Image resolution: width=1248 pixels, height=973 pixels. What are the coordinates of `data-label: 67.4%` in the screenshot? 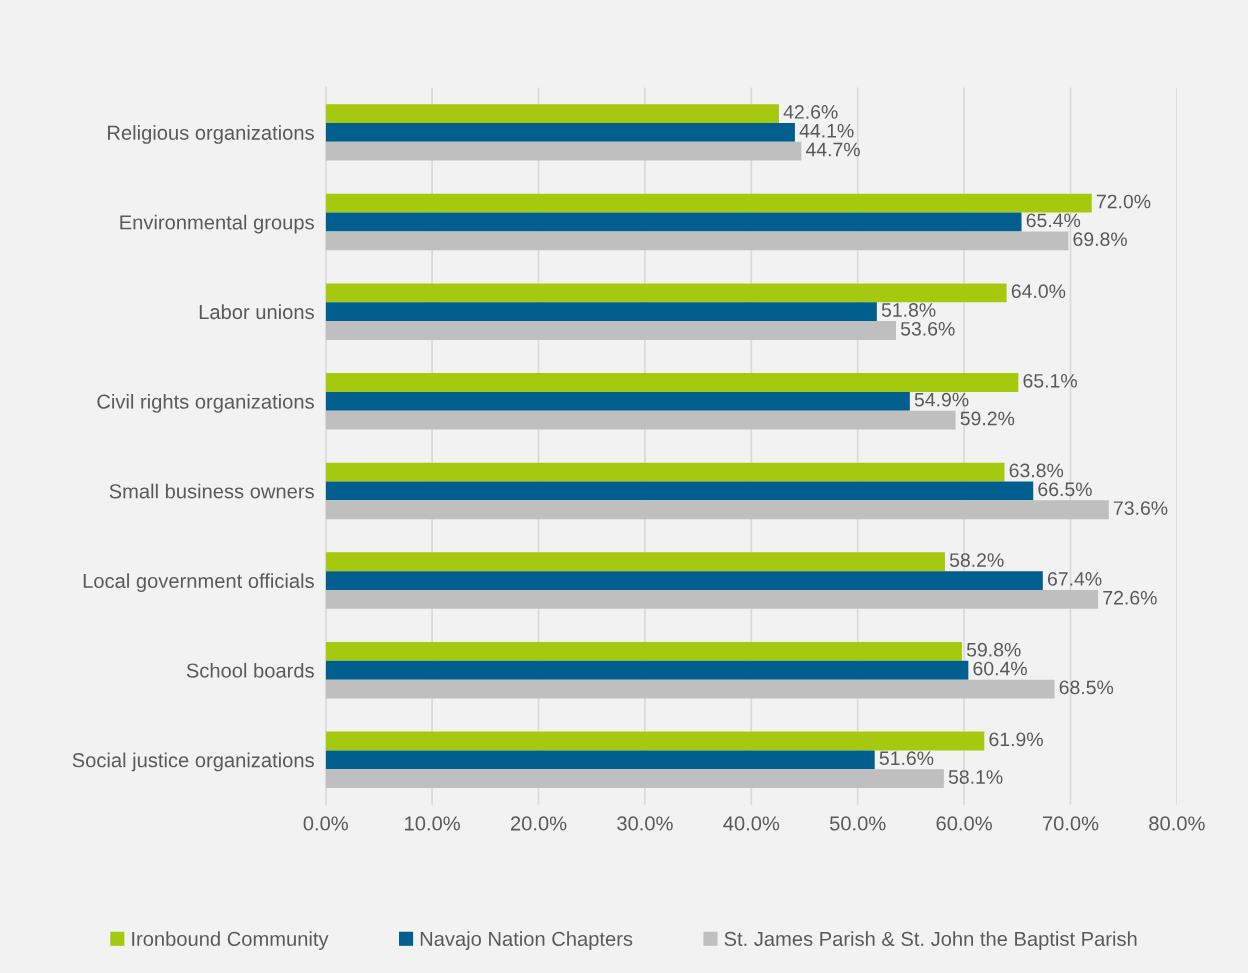 It's located at (1074, 579).